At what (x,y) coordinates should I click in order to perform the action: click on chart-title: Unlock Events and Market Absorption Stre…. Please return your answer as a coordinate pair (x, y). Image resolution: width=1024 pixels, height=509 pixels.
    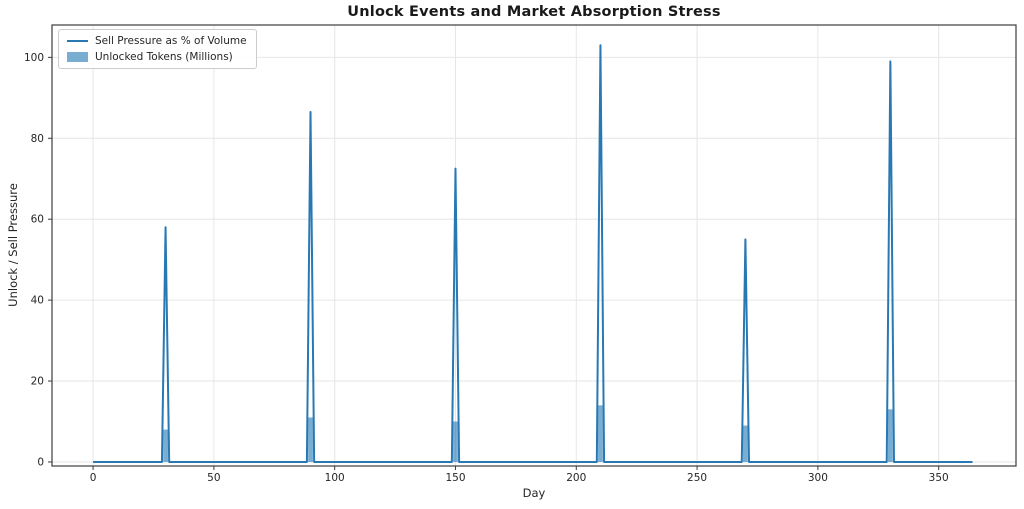
    Looking at the image, I should click on (534, 12).